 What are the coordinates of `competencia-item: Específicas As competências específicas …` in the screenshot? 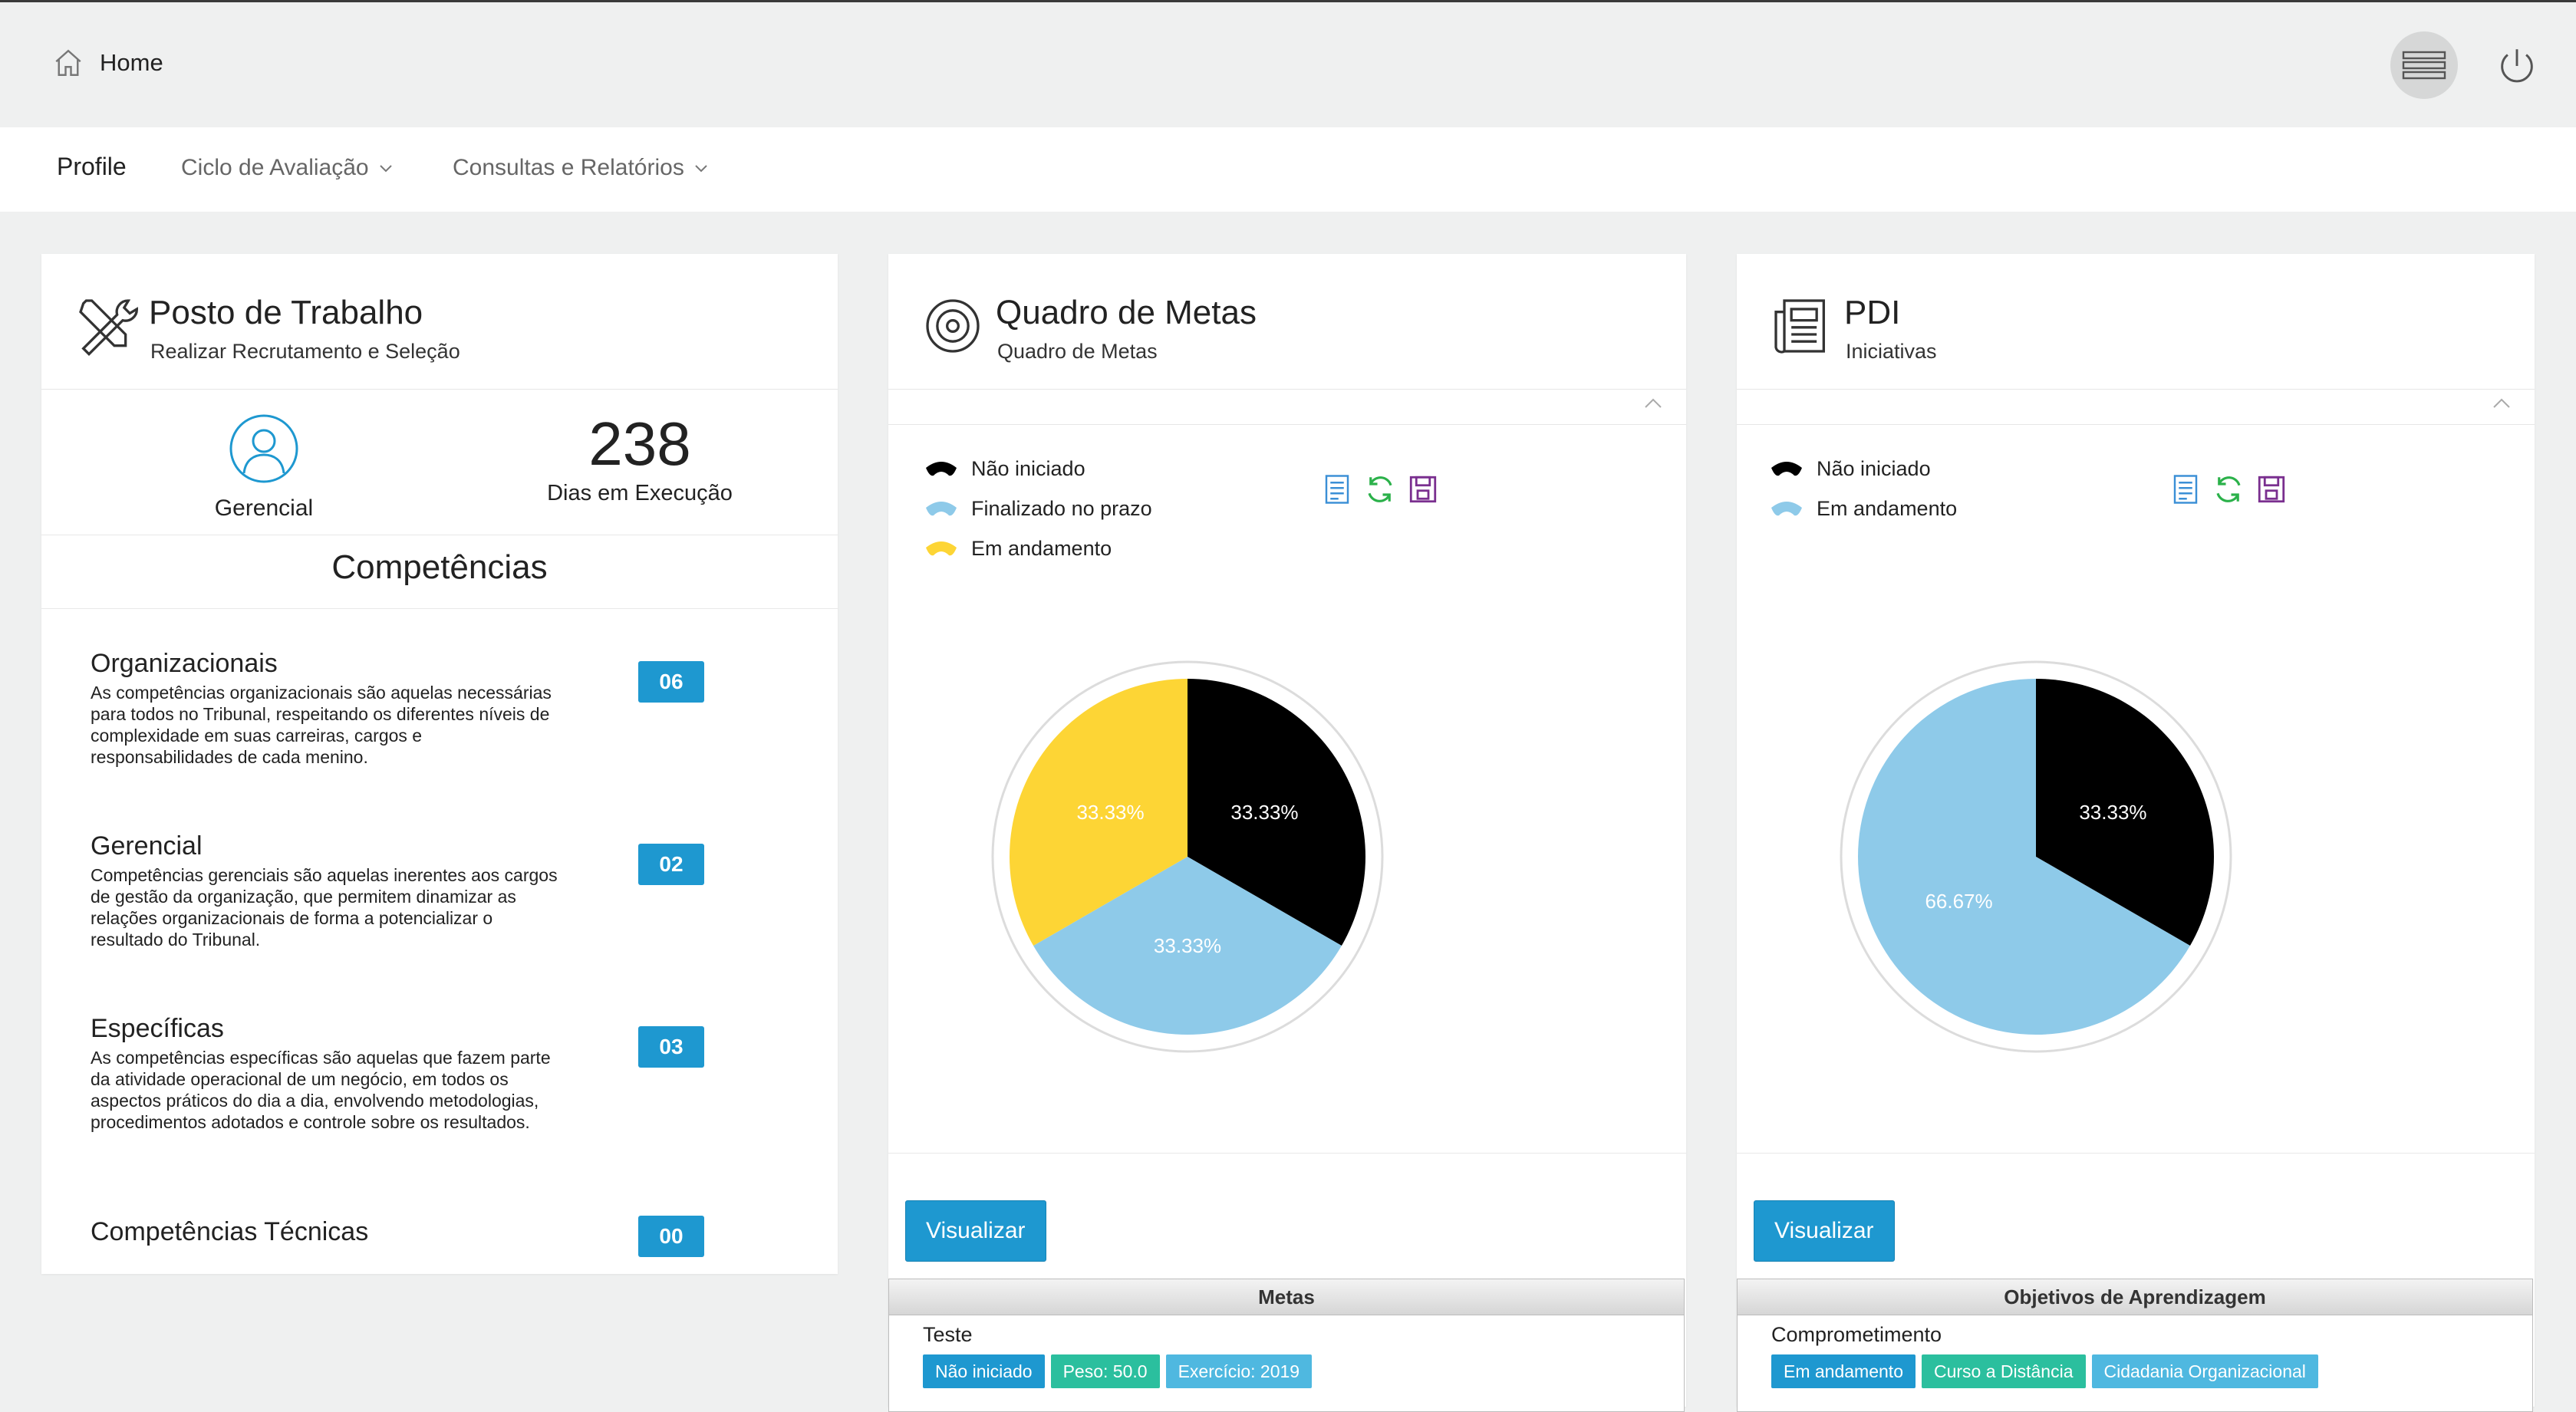 It's located at (328, 1073).